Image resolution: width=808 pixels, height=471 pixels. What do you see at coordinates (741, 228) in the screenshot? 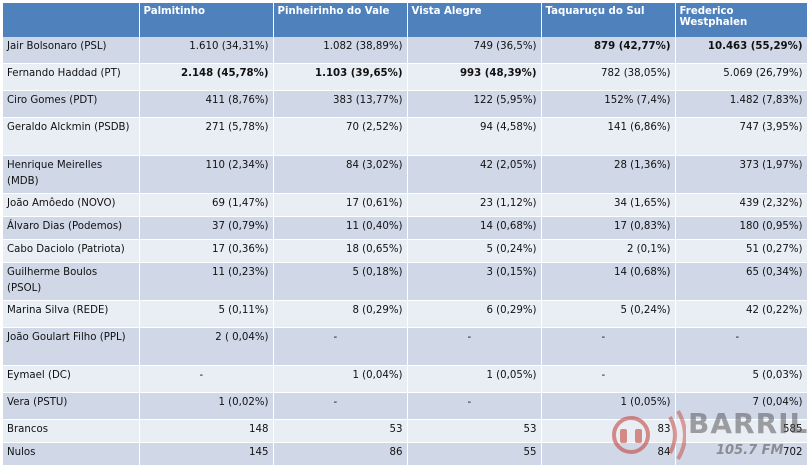
I see `vote-cell: 180 (0,95%)` at bounding box center [741, 228].